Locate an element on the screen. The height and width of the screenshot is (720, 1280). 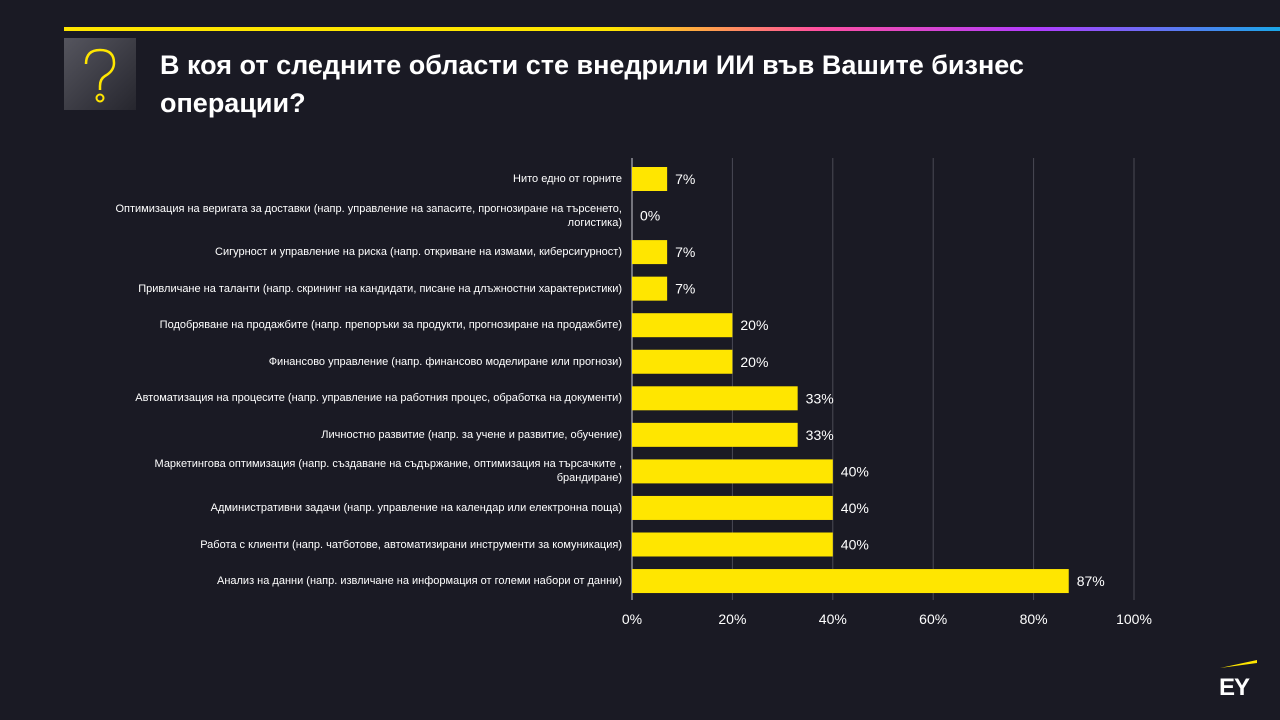
logo: EY is located at coordinates (1234, 687).